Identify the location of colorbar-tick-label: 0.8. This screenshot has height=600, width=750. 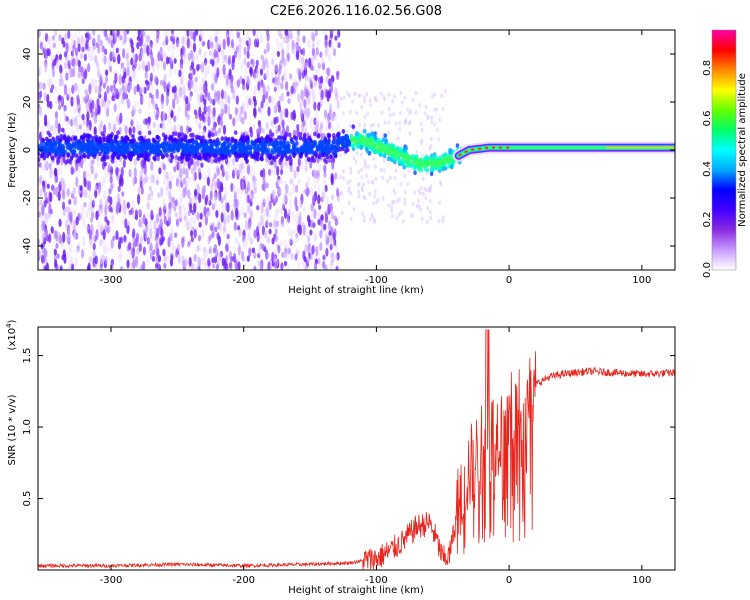
(707, 68).